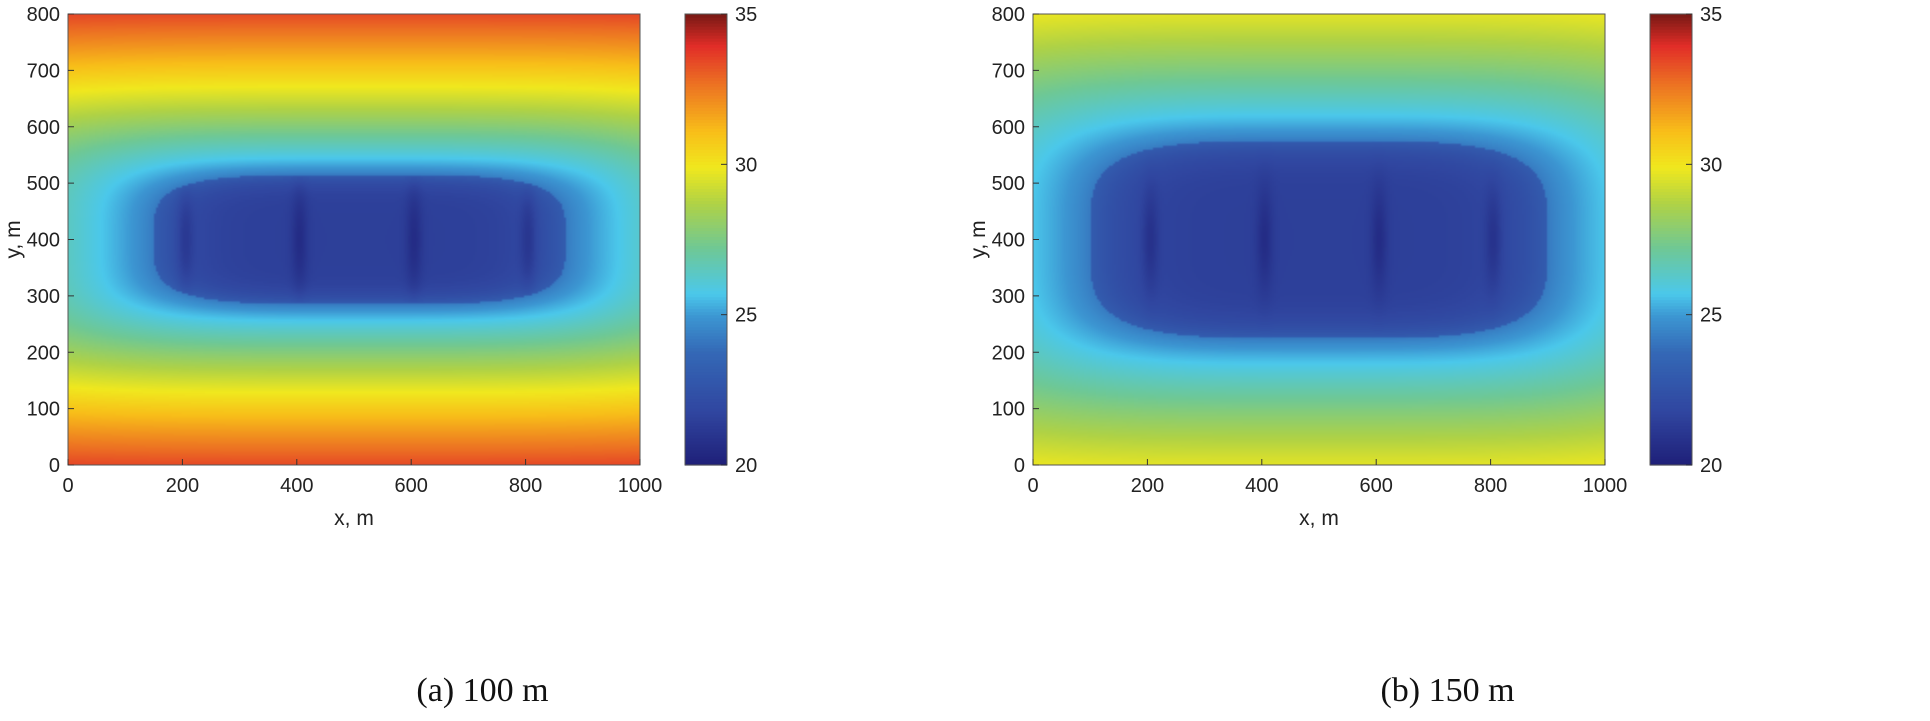  What do you see at coordinates (43, 128) in the screenshot?
I see `y-tick-label: 600` at bounding box center [43, 128].